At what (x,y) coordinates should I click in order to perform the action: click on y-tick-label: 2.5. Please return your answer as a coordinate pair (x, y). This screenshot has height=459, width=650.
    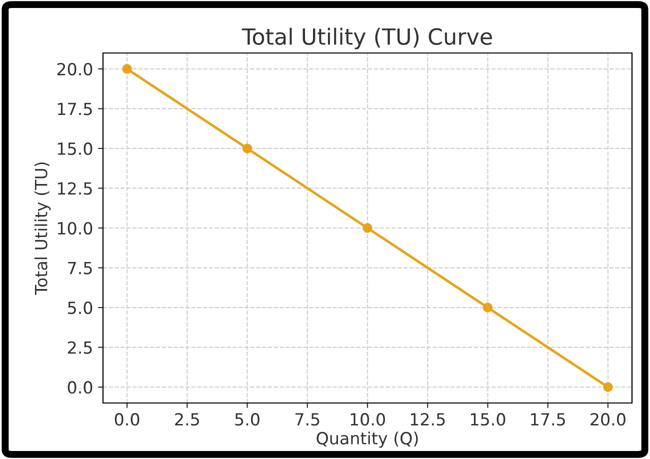
    Looking at the image, I should click on (80, 347).